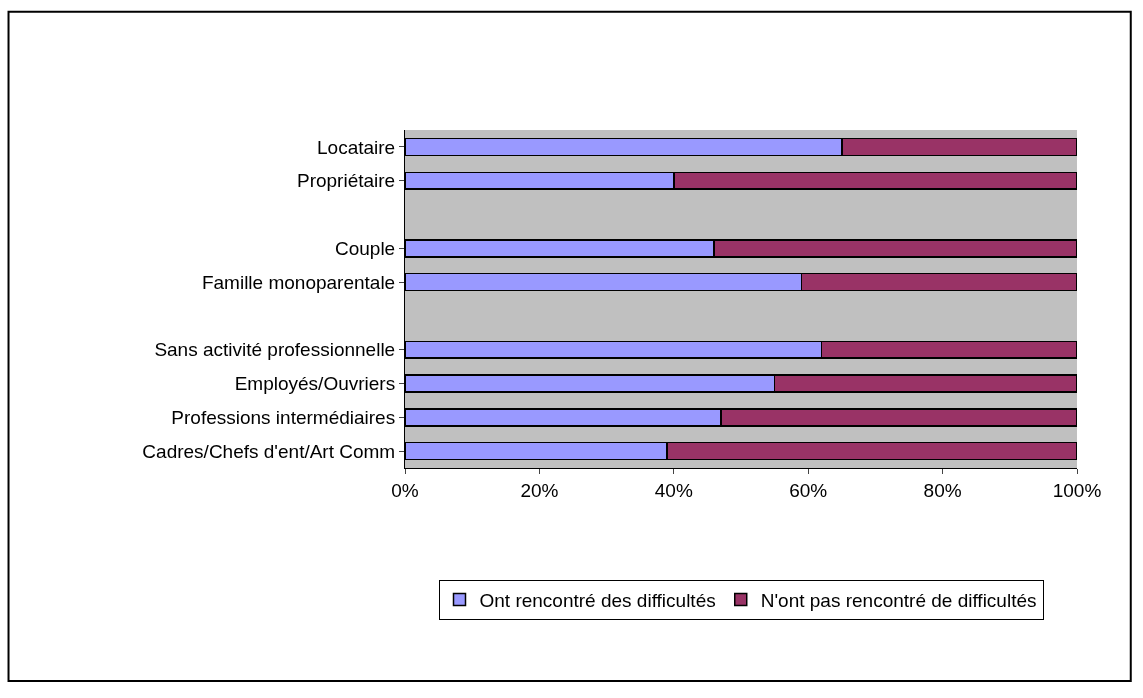 Image resolution: width=1143 pixels, height=698 pixels. Describe the element at coordinates (298, 282) in the screenshot. I see `y-tick-label: Famille monoparentale` at that location.